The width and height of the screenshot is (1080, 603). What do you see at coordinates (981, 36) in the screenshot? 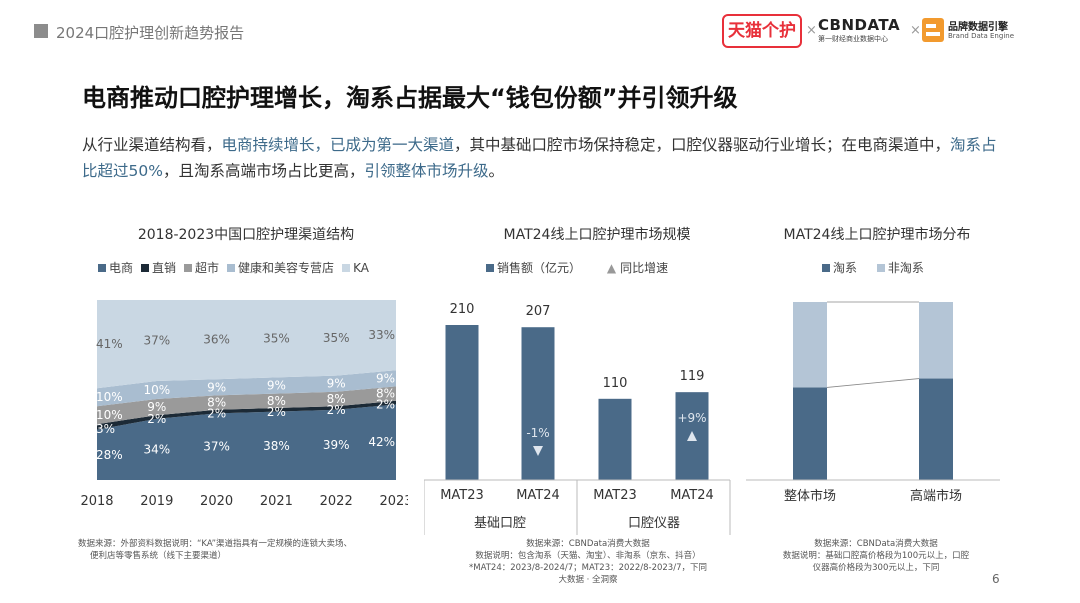
I see `brand-engine-sub: Brand Data Engine` at bounding box center [981, 36].